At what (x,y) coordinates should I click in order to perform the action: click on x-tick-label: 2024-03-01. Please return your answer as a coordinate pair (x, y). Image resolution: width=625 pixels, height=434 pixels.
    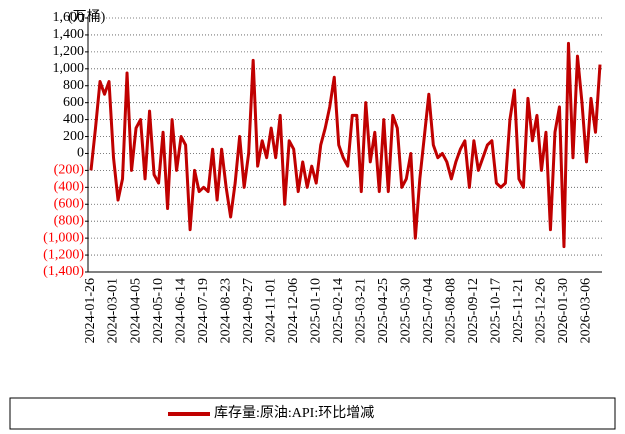
    Looking at the image, I should click on (113, 310).